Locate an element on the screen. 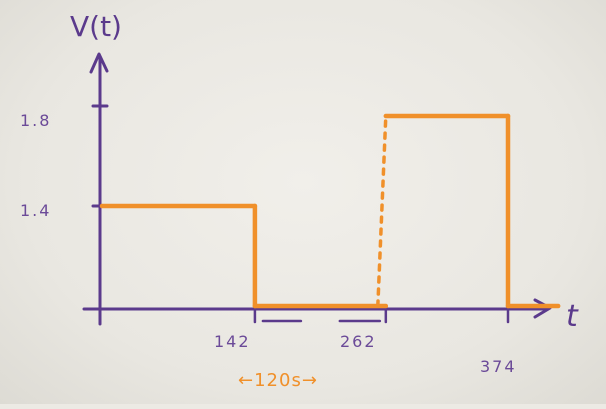 The image size is (606, 409). x-axis-label: t is located at coordinates (572, 316).